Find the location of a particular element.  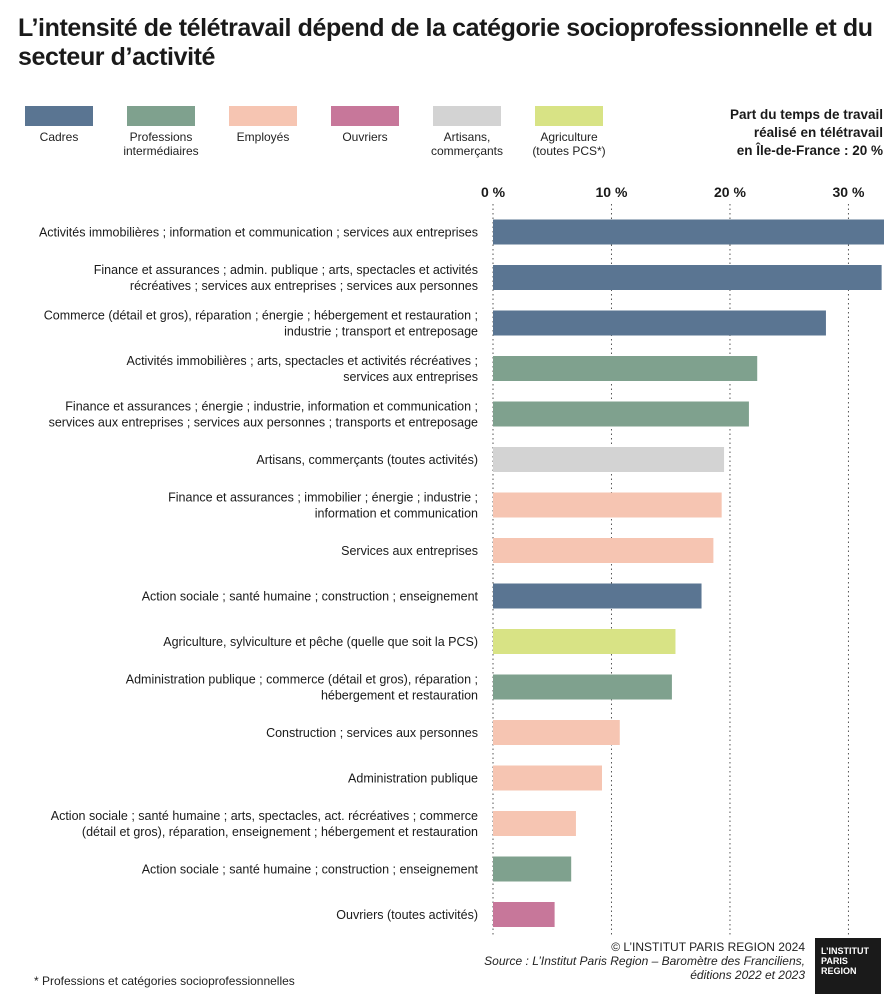

legend-label: intermédiaires is located at coordinates (161, 151).